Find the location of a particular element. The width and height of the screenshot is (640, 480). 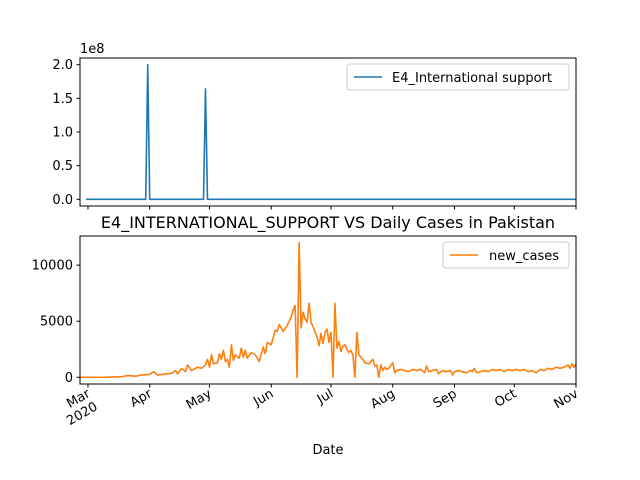

bottom-x-axis-label: Date is located at coordinates (327, 450).